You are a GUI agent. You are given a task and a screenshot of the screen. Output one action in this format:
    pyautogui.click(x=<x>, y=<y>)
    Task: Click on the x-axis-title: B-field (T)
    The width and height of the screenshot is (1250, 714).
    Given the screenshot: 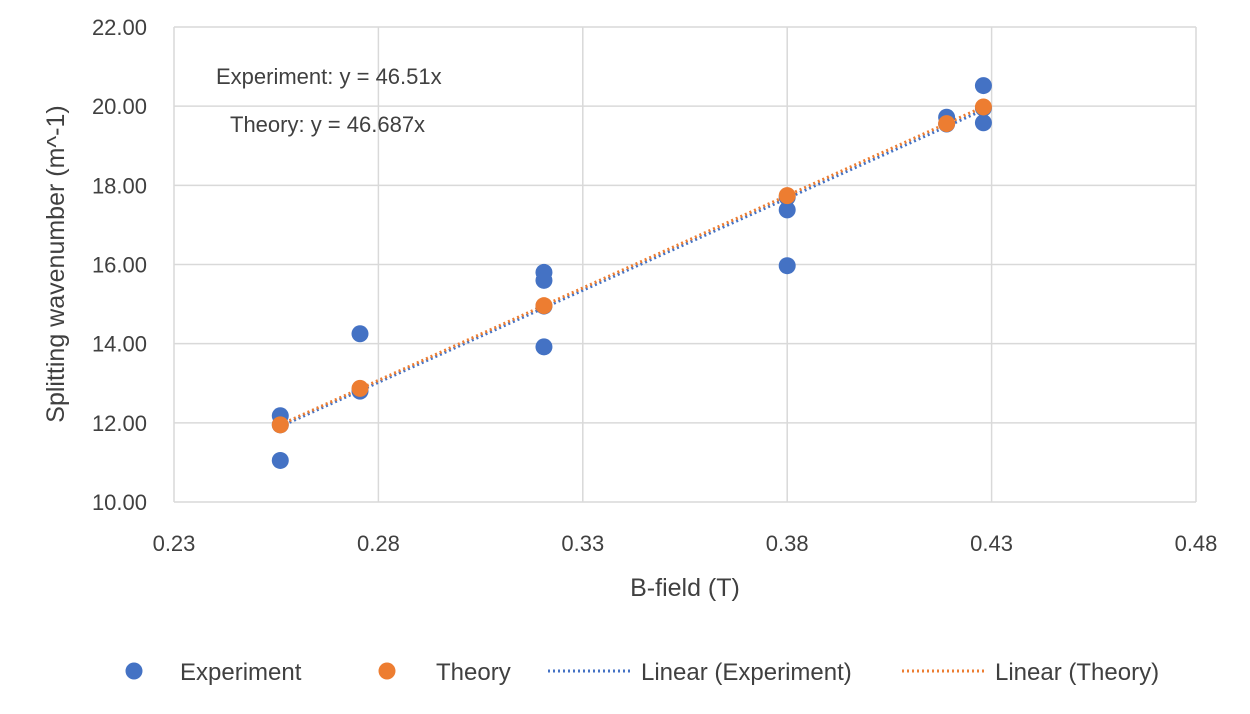 What is the action you would take?
    pyautogui.click(x=685, y=588)
    